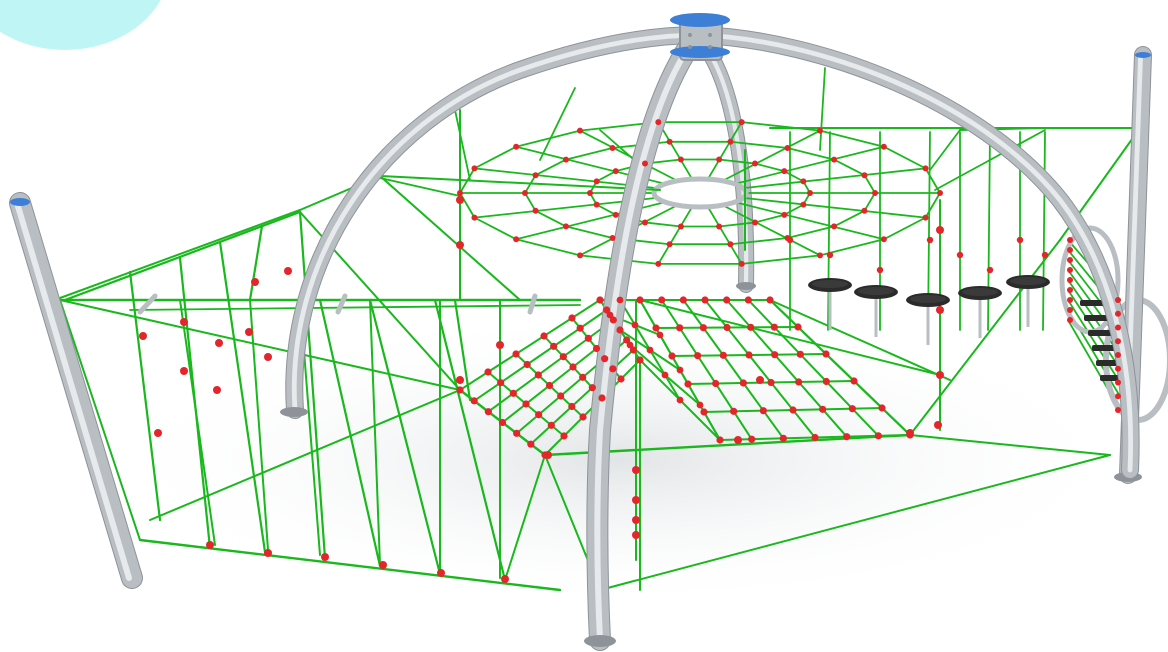 The width and height of the screenshot is (1168, 652). What do you see at coordinates (710, 35) in the screenshot?
I see `hub-bolt` at bounding box center [710, 35].